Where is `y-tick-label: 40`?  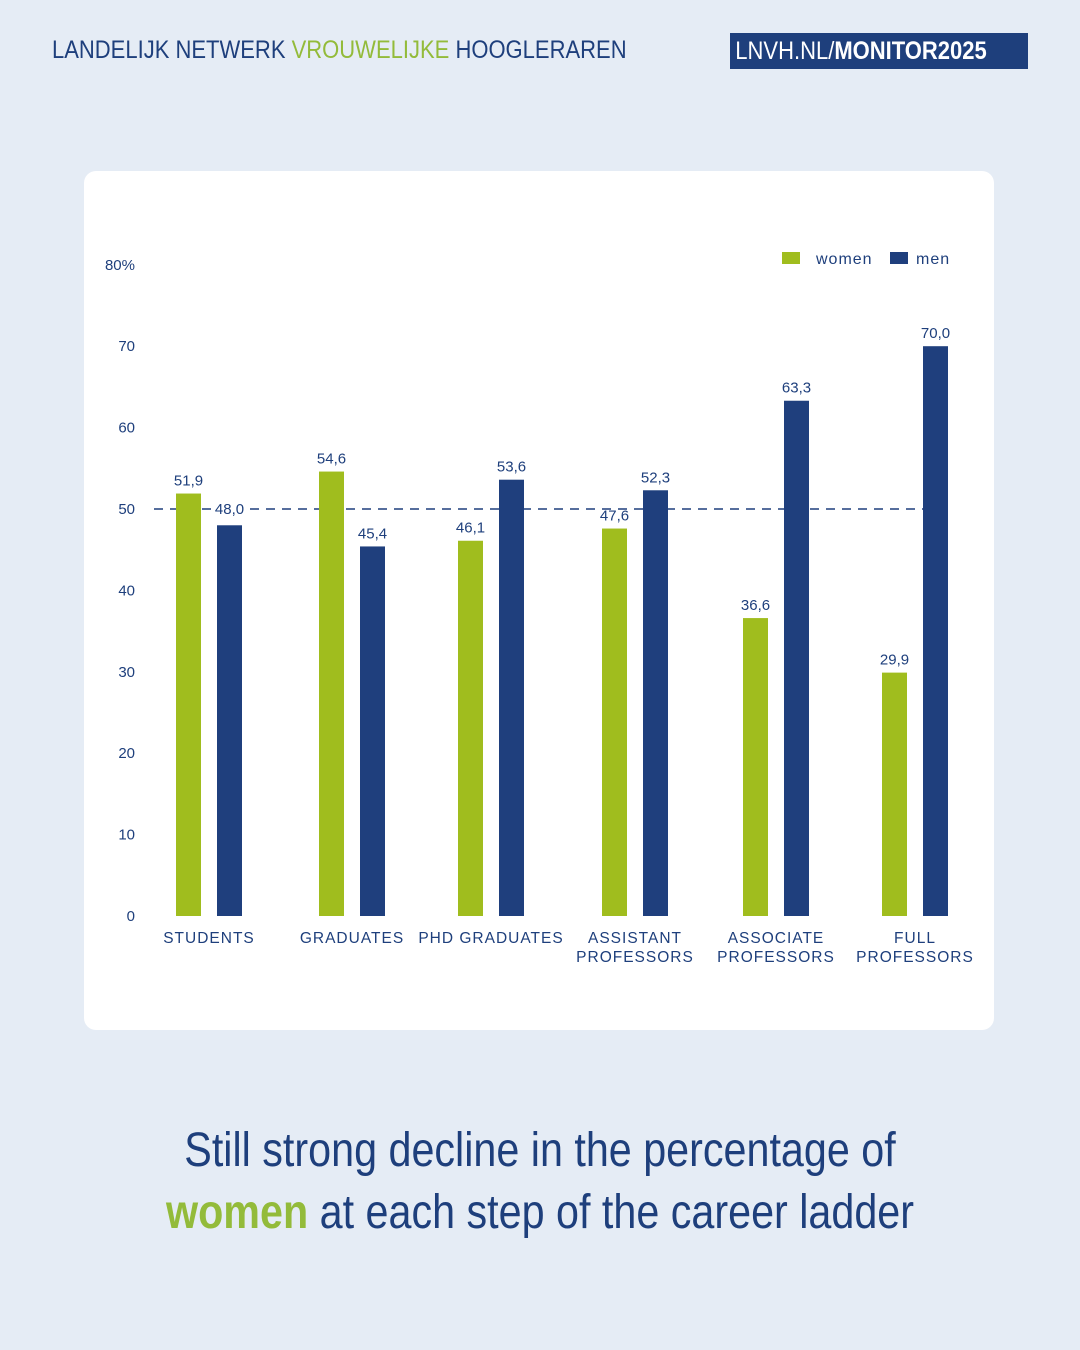 y-tick-label: 40 is located at coordinates (126, 590).